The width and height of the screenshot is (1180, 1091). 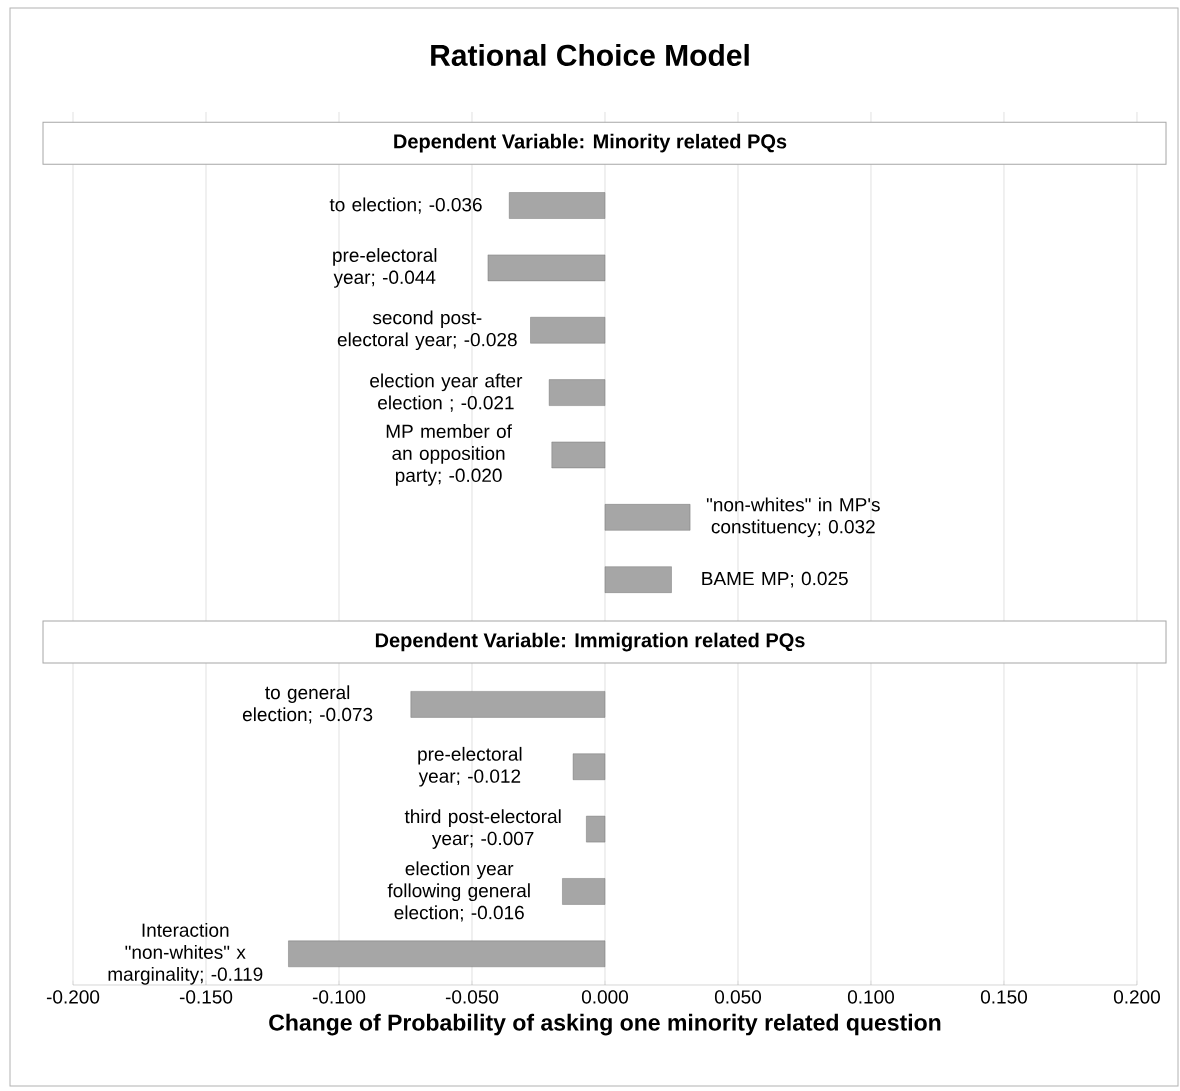 What do you see at coordinates (605, 1024) in the screenshot?
I see `x-axis-title: Change of Probability of asking one minority related question` at bounding box center [605, 1024].